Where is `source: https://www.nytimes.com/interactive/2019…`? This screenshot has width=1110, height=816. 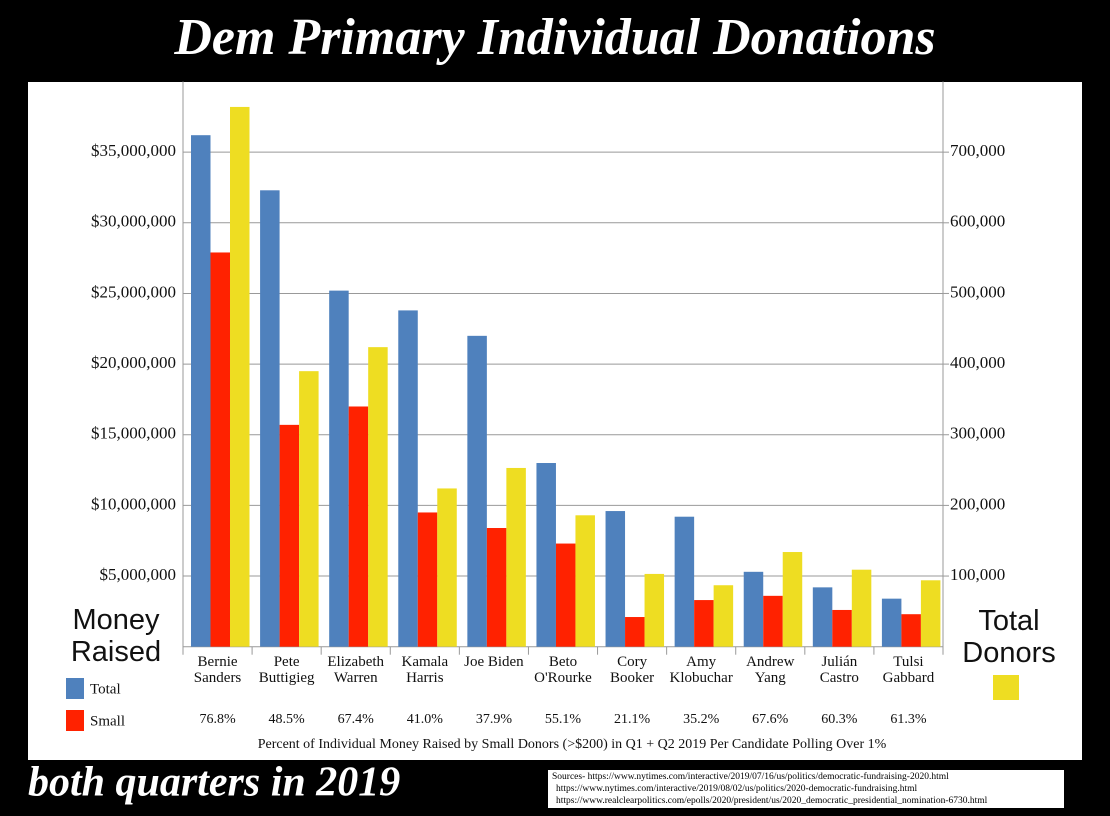 source: https://www.nytimes.com/interactive/2019… is located at coordinates (736, 788).